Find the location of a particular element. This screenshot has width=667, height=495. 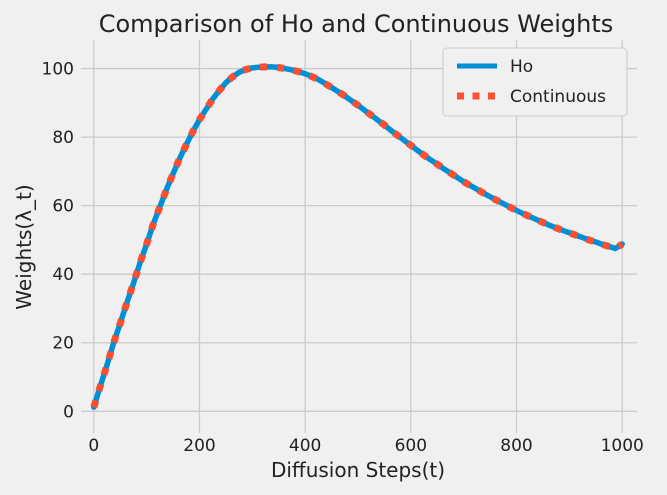

x-tick-label-200: 200 is located at coordinates (199, 446).